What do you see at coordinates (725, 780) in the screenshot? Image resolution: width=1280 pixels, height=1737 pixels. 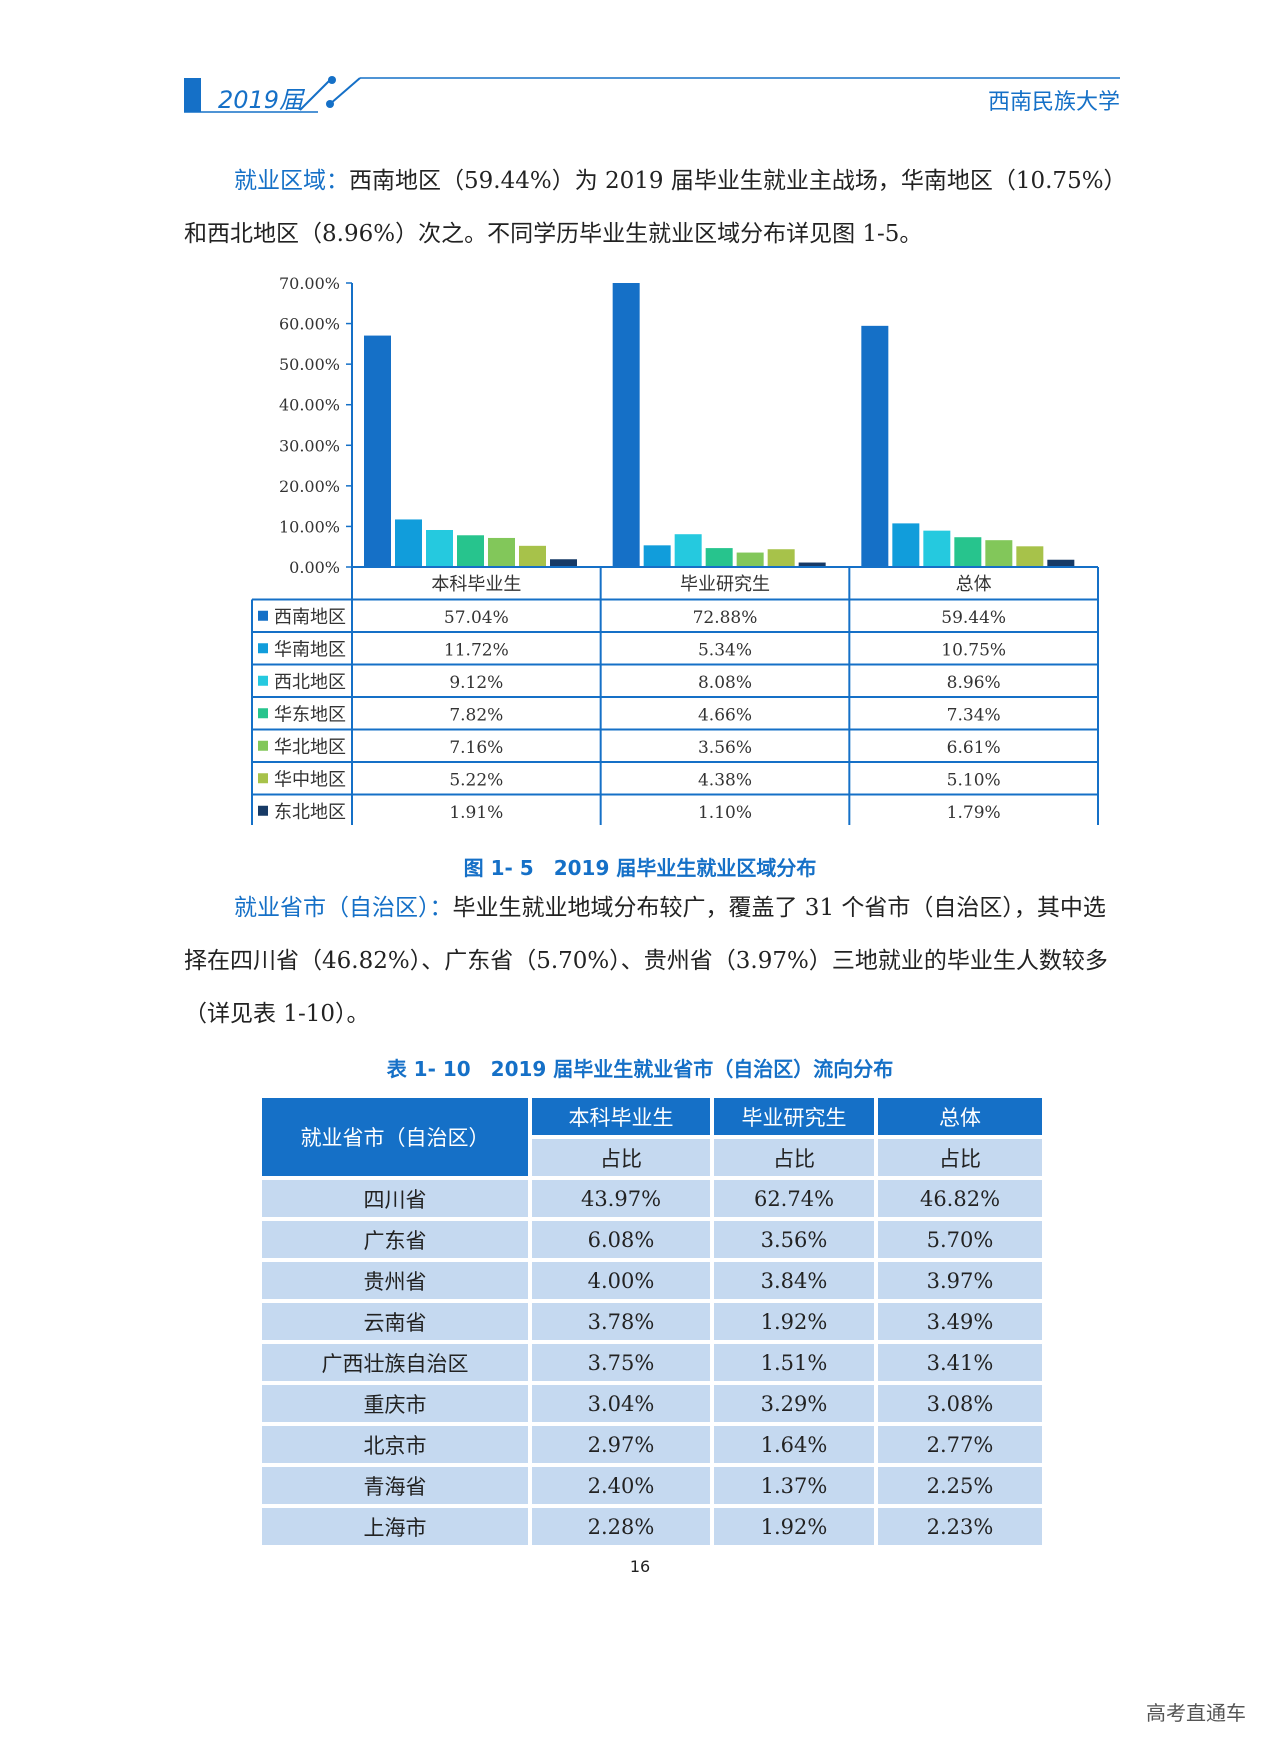 I see `data-label: 4.38%` at bounding box center [725, 780].